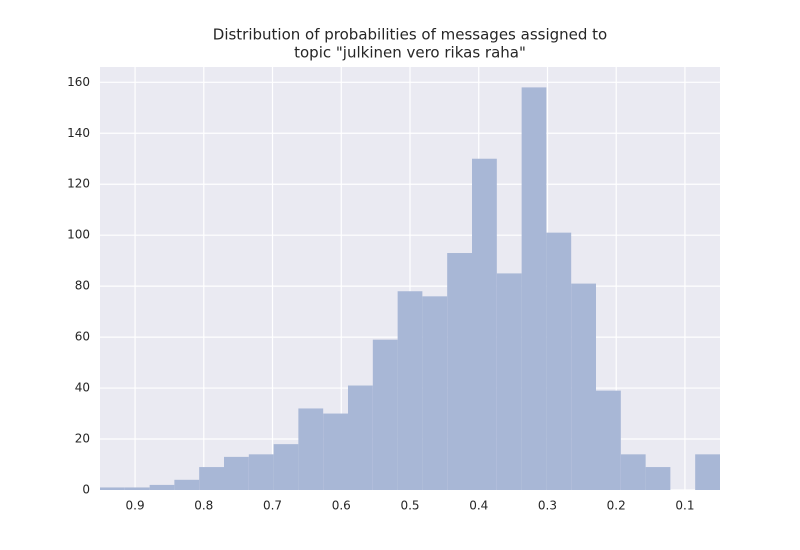  Describe the element at coordinates (135, 506) in the screenshot. I see `x-tick-label: 0.9` at that location.